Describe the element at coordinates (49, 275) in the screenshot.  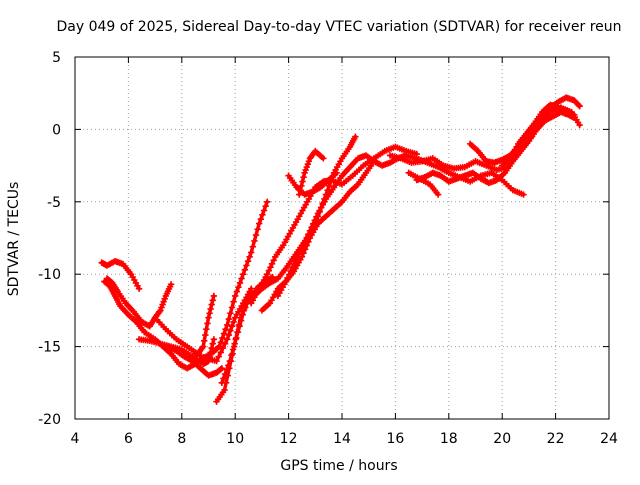
I see `y-tick-label: -10` at that location.